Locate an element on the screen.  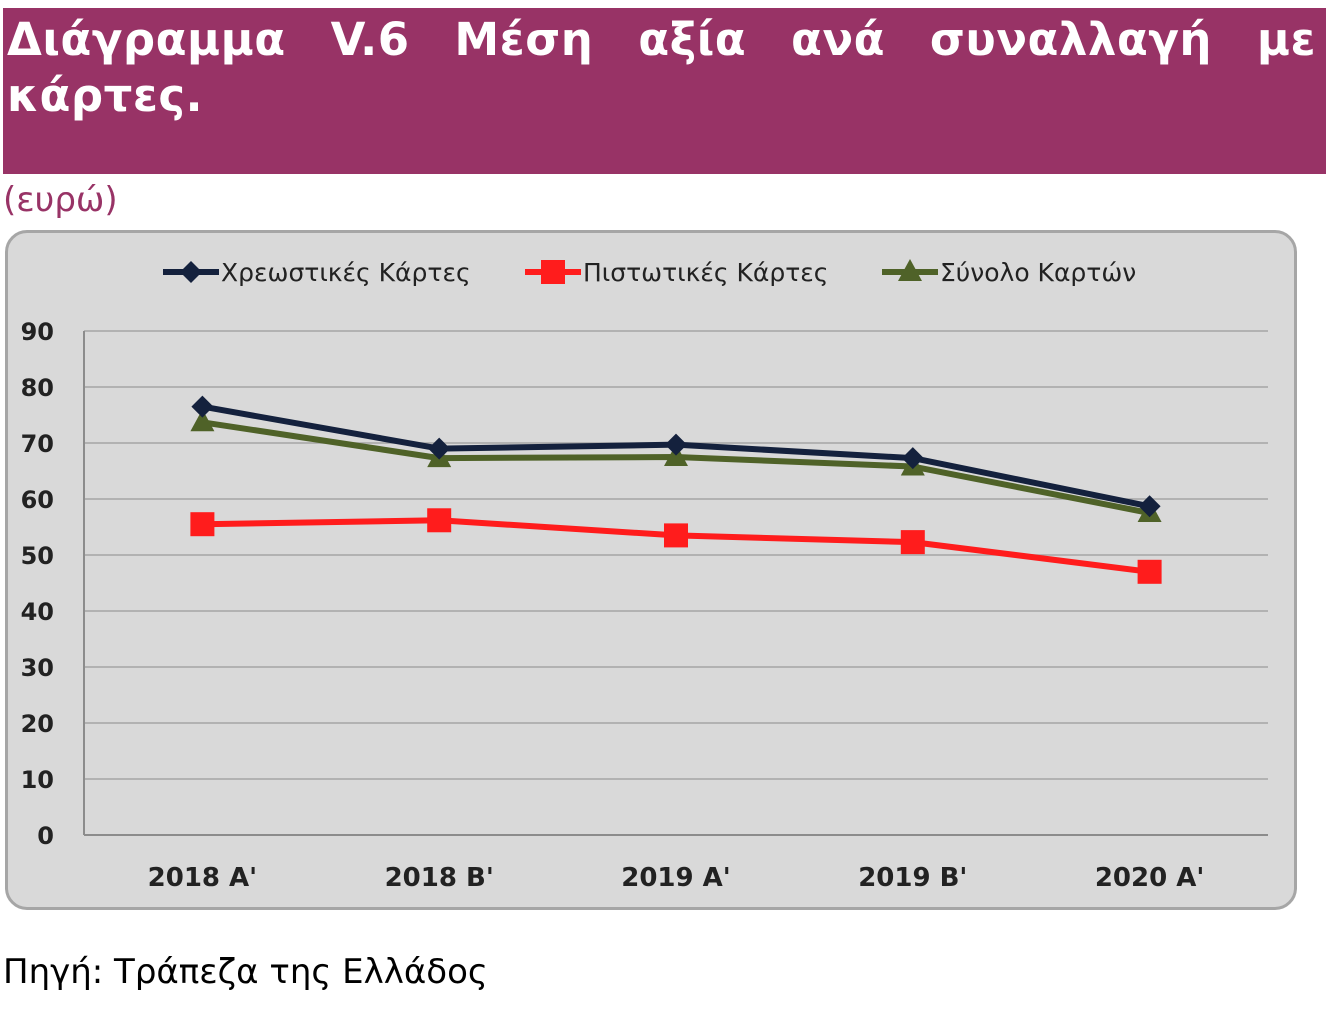
source-note: Πηγή: Τράπεζα της Ελλάδος is located at coordinates (245, 972).